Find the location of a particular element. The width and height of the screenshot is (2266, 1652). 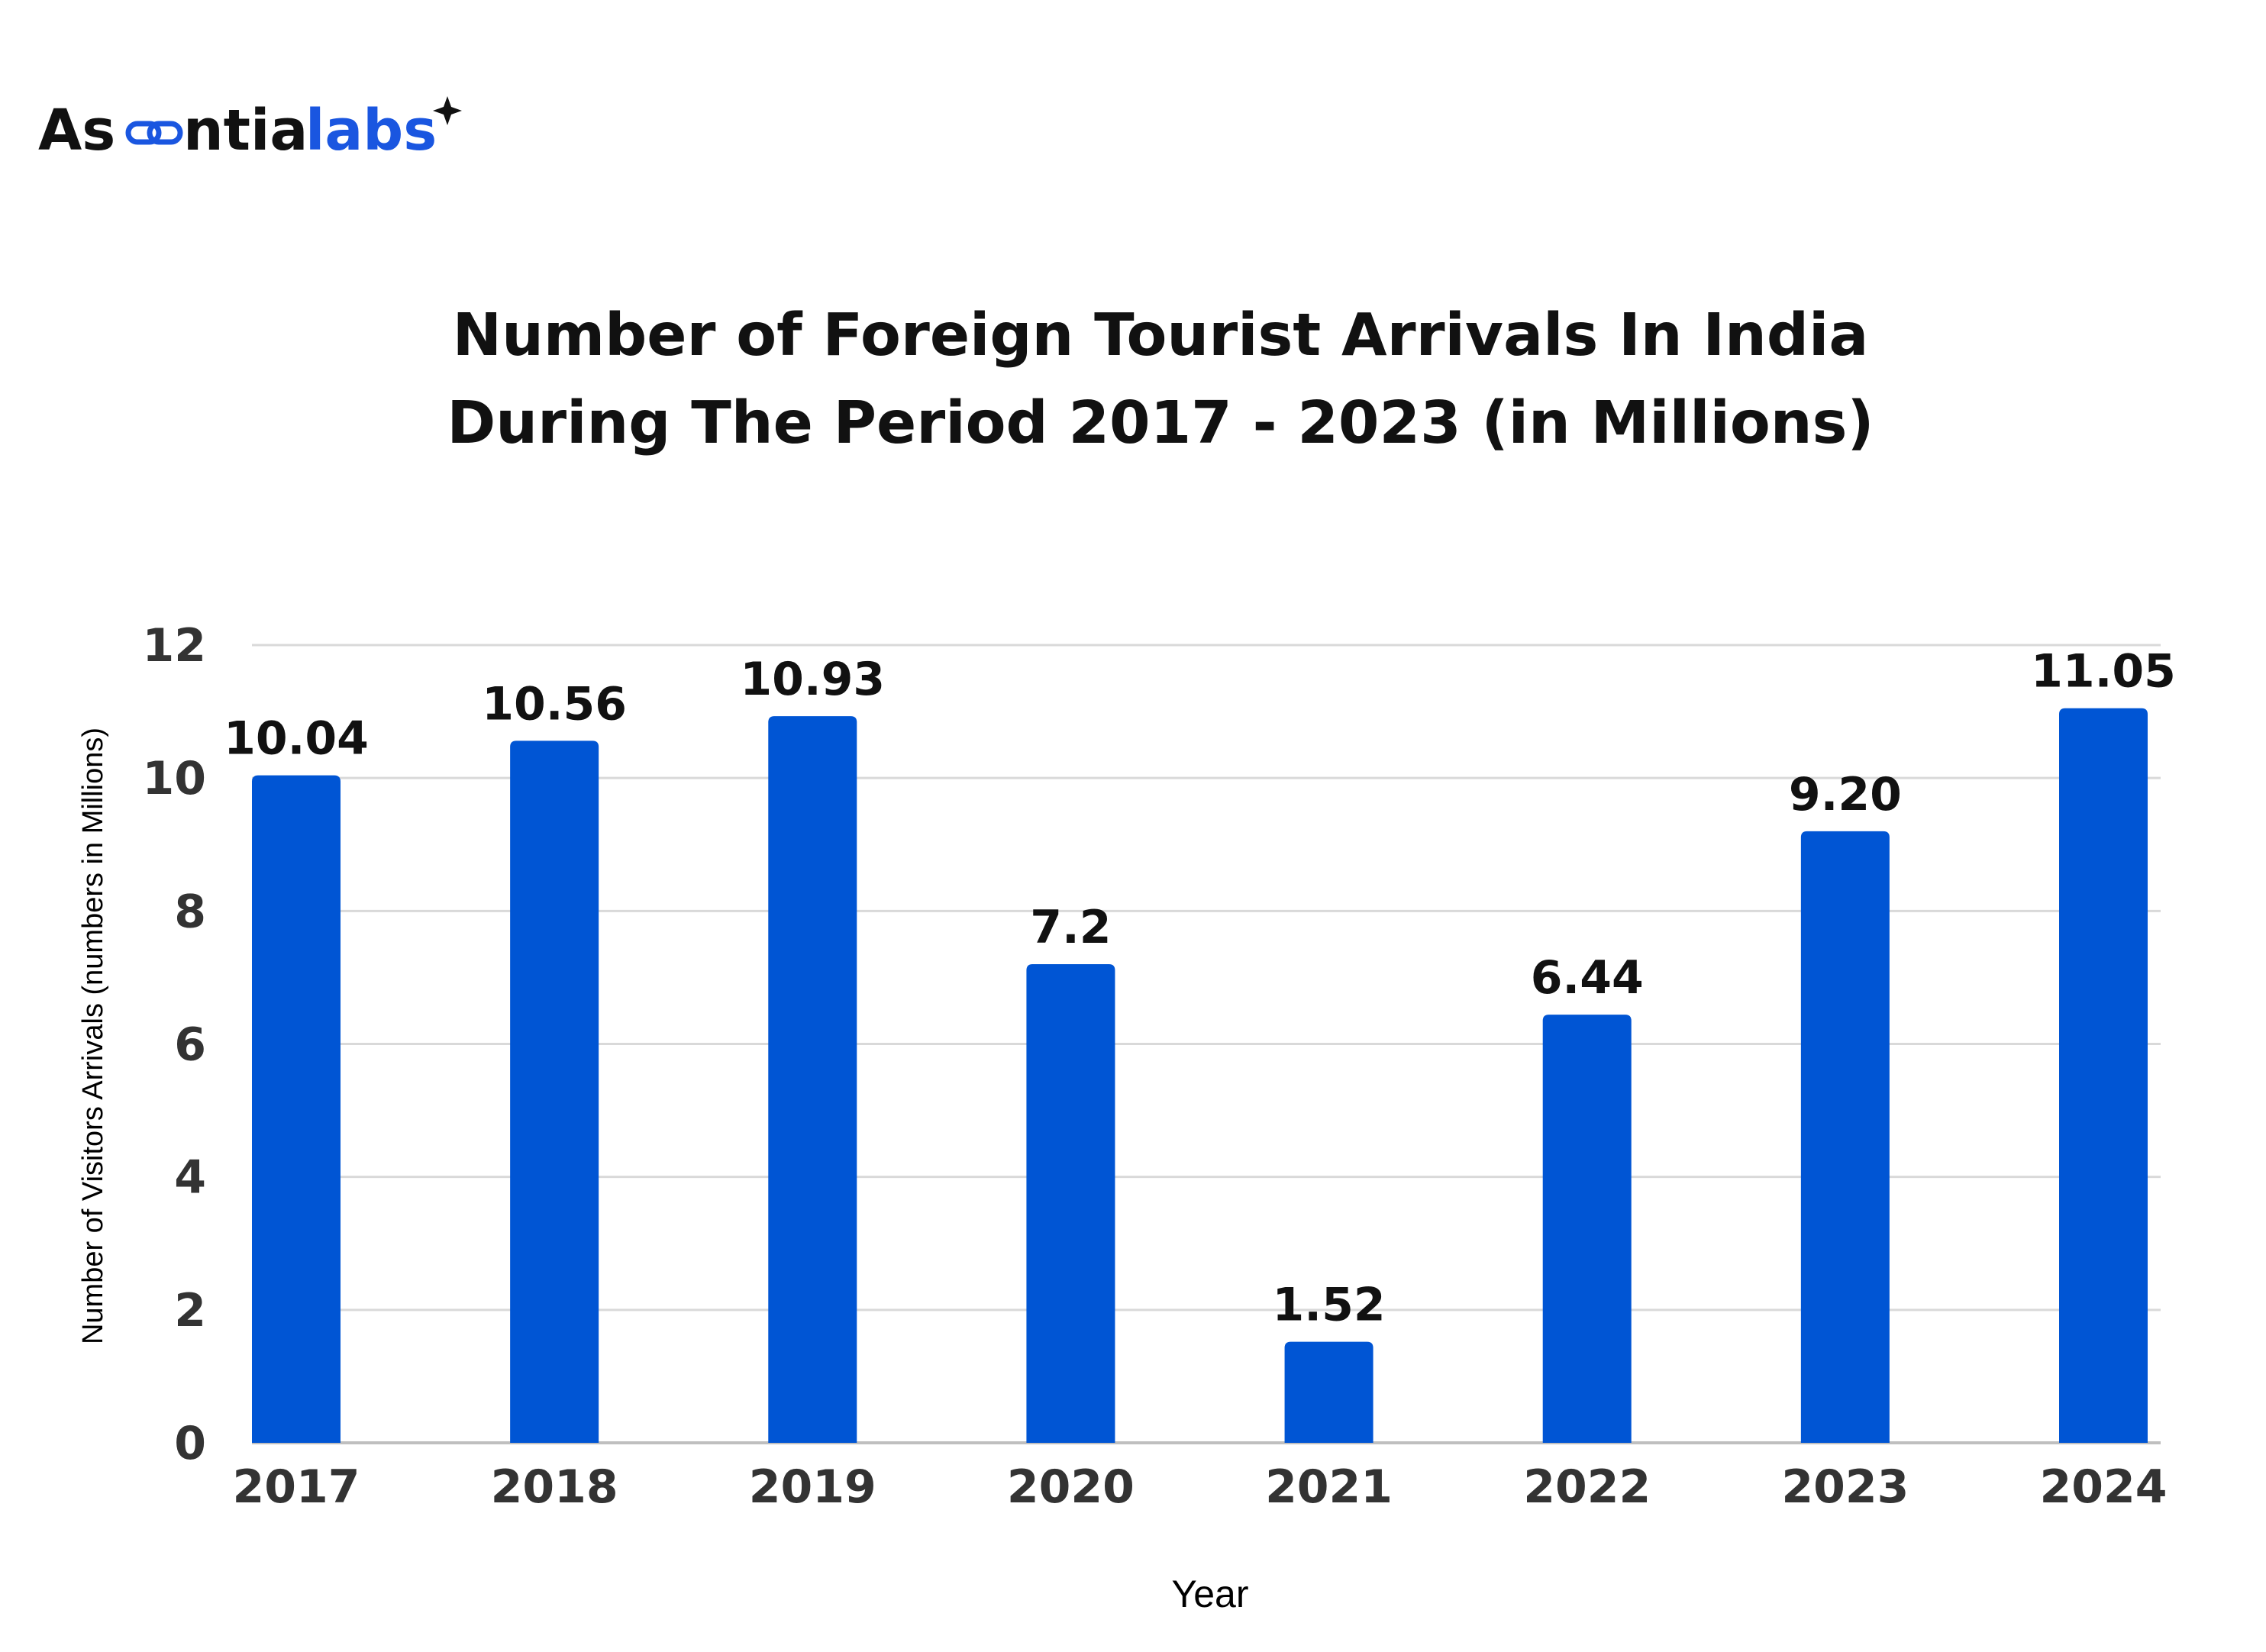

x-tick-label-2022: 2022 is located at coordinates (1587, 1487).